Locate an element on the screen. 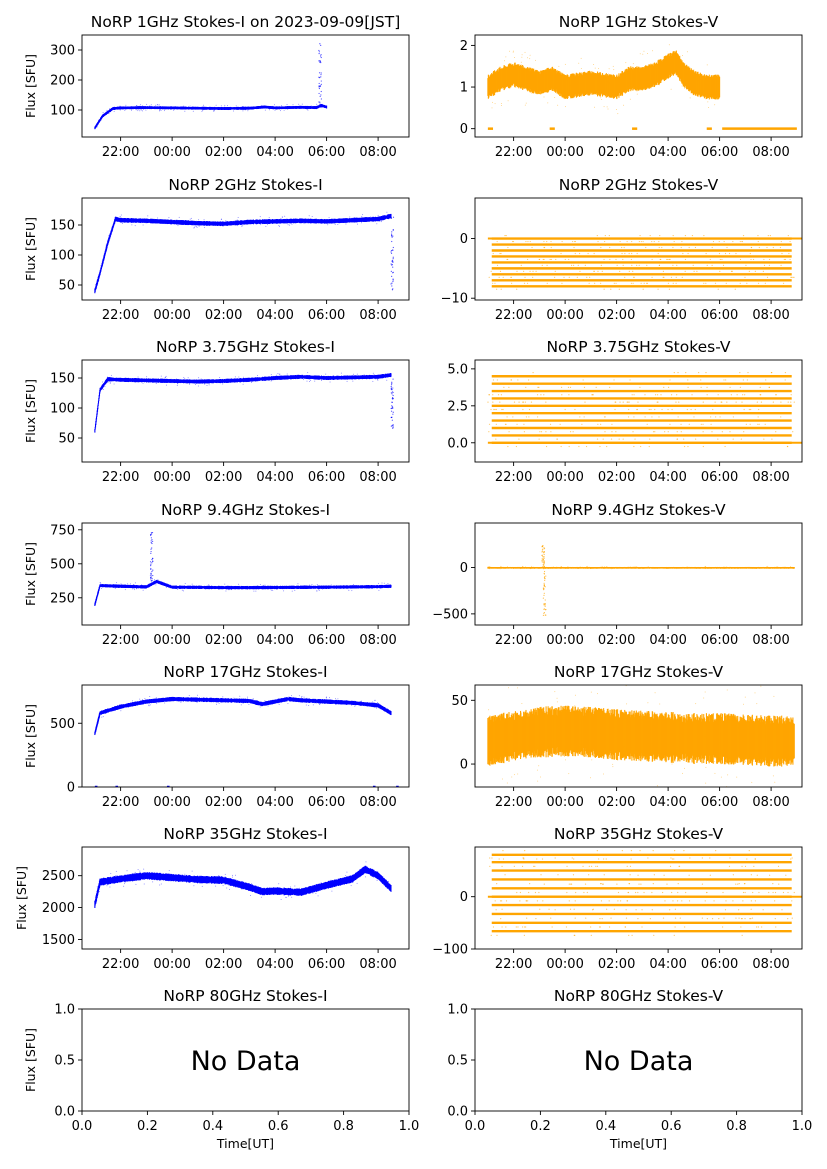 Image resolution: width=827 pixels, height=1169 pixels. x-tick-label: 08:00 is located at coordinates (770, 152).